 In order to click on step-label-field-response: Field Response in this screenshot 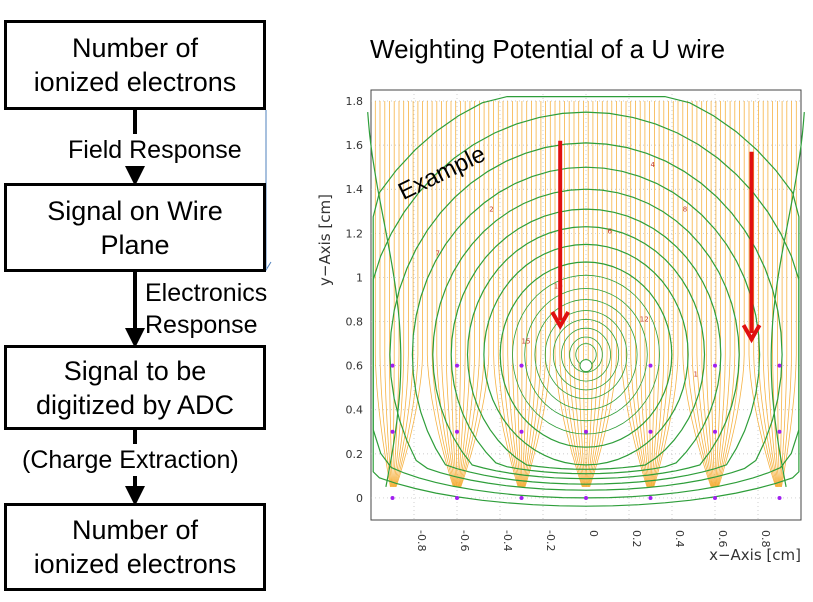, I will do `click(155, 150)`.